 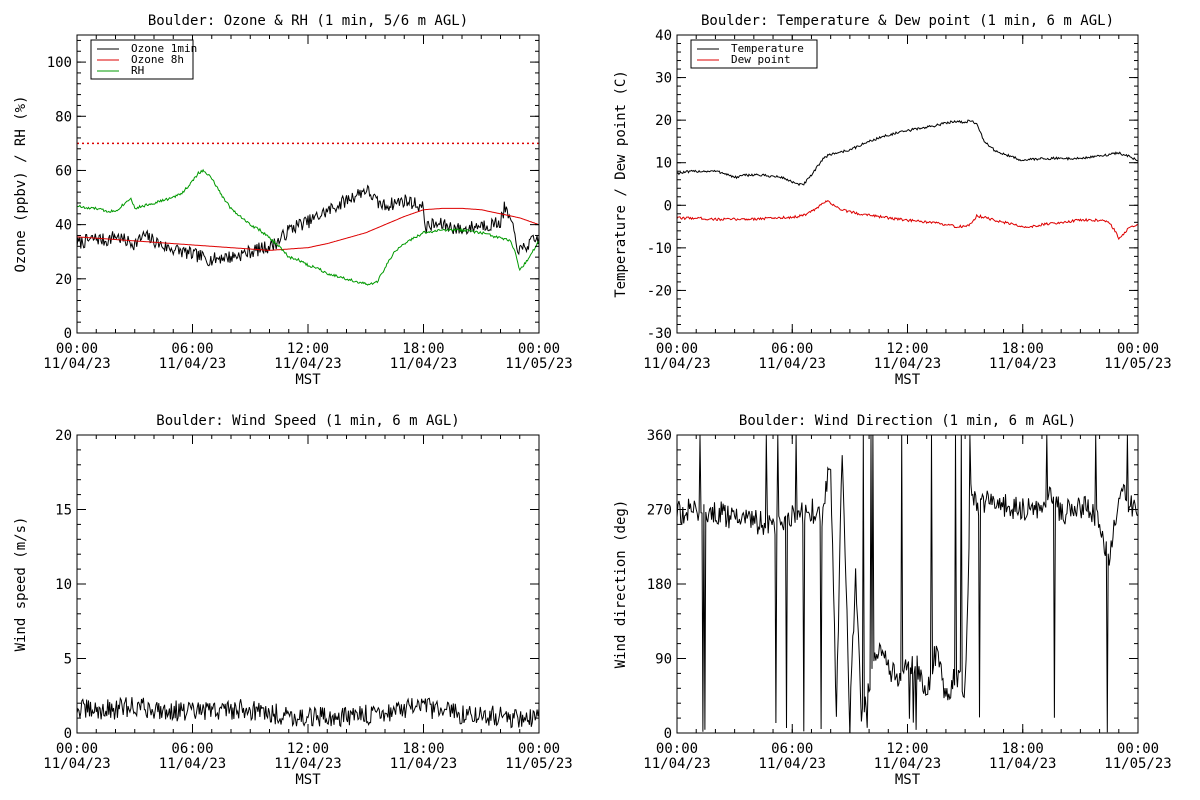 I want to click on series-line-ozone-8h, so click(x=308, y=229).